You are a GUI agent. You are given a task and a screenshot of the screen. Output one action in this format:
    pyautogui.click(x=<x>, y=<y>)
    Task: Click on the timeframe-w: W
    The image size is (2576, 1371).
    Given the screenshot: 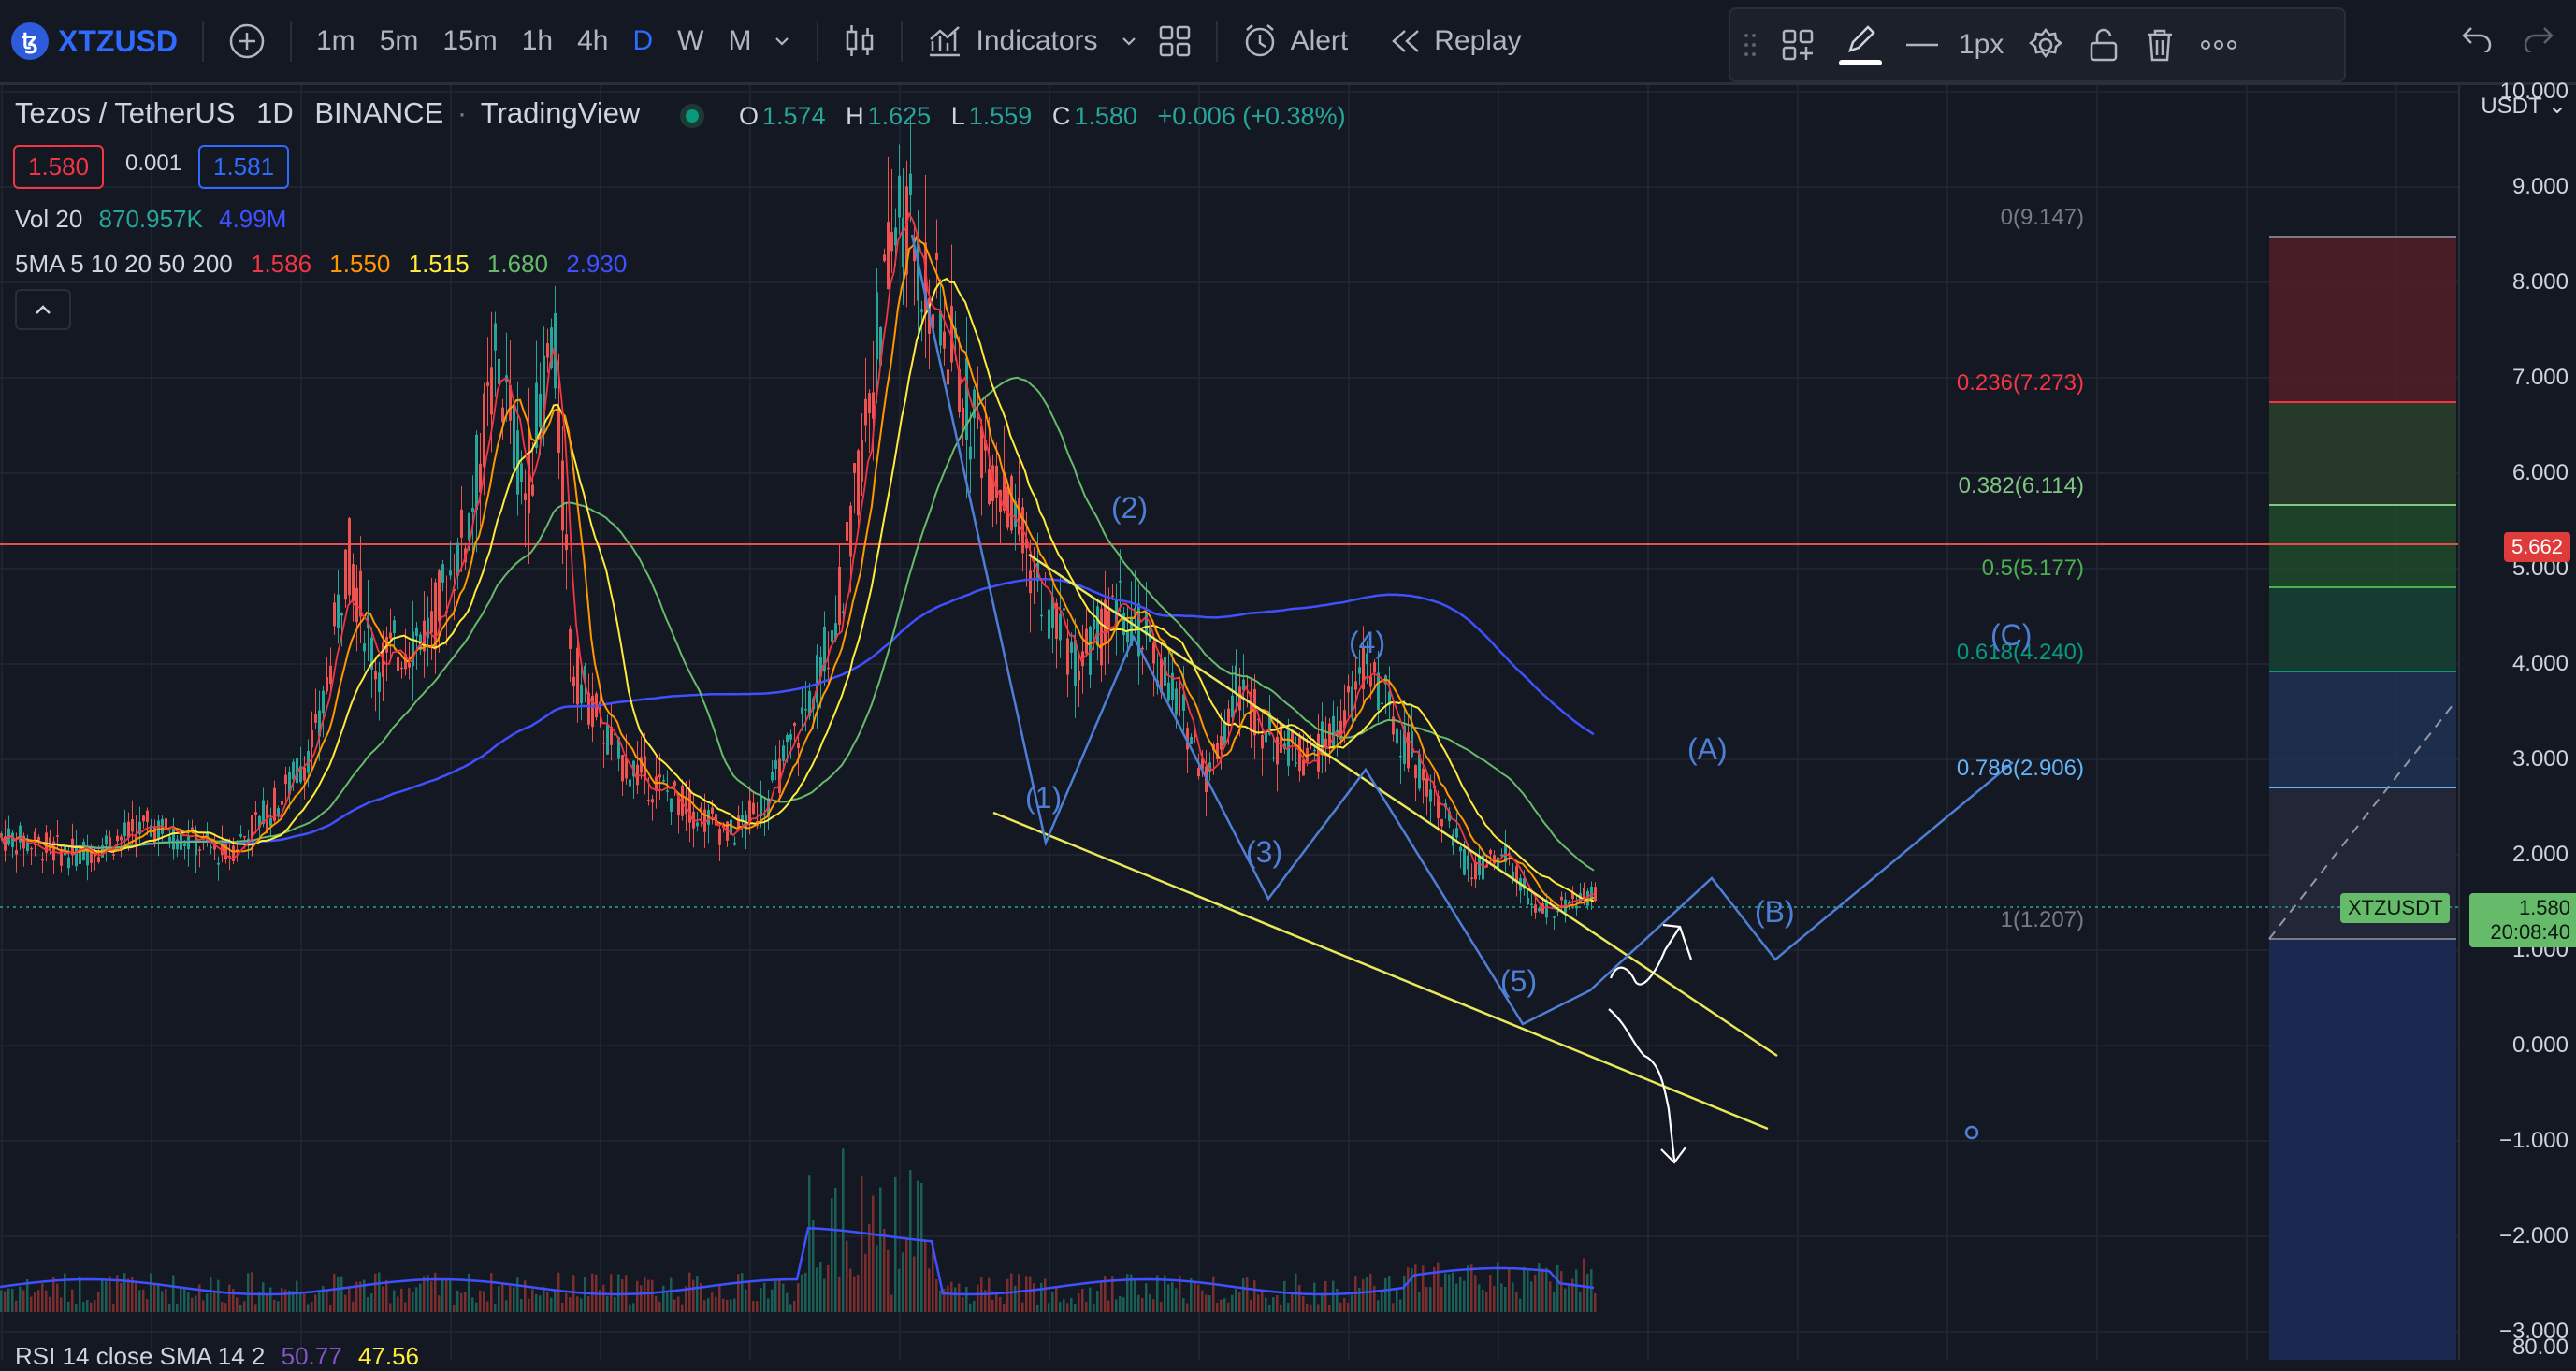 What is the action you would take?
    pyautogui.click(x=690, y=40)
    